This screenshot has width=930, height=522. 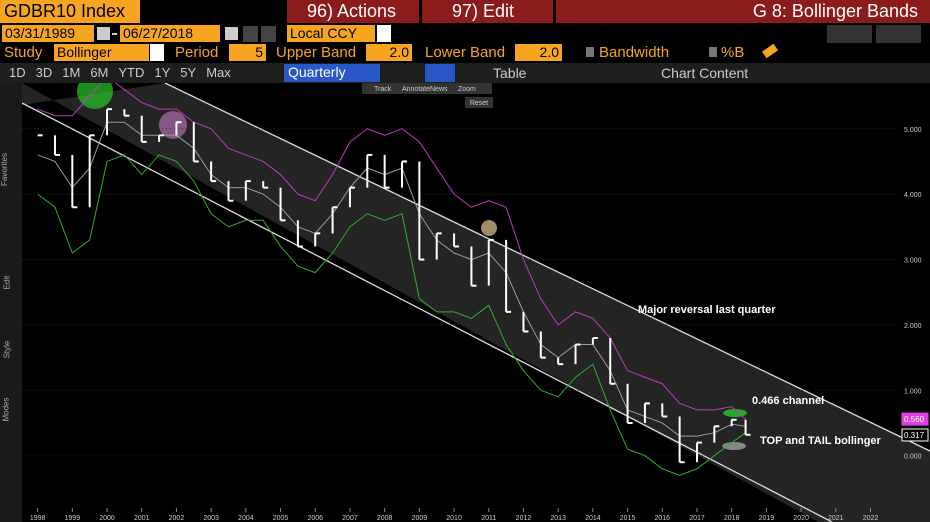 I want to click on sidebar-section: Favorites, so click(x=4, y=169).